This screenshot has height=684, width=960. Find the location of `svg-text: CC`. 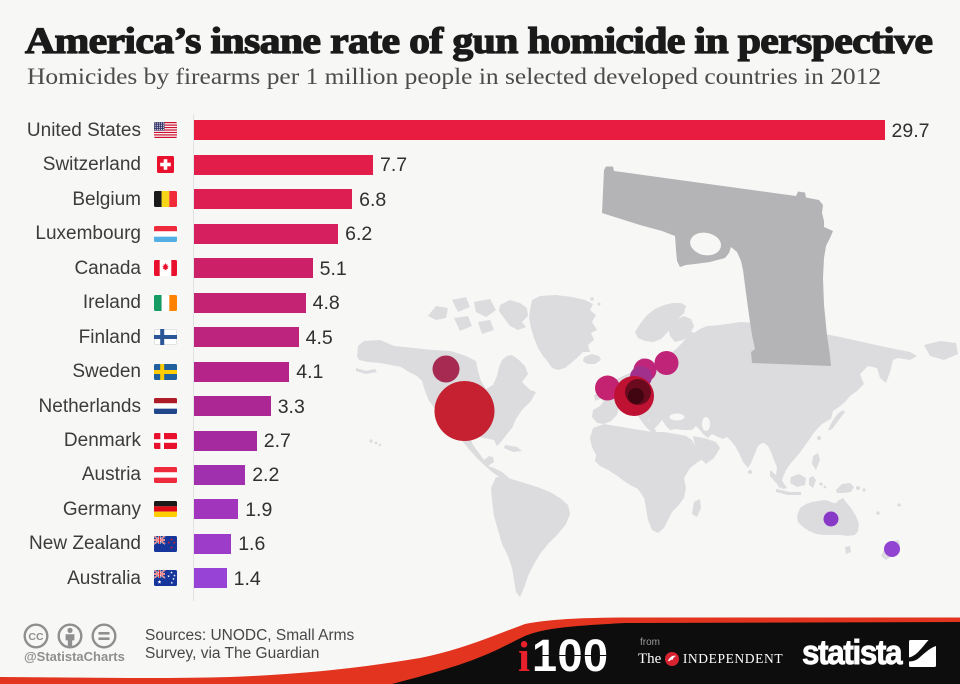

svg-text: CC is located at coordinates (36, 637).